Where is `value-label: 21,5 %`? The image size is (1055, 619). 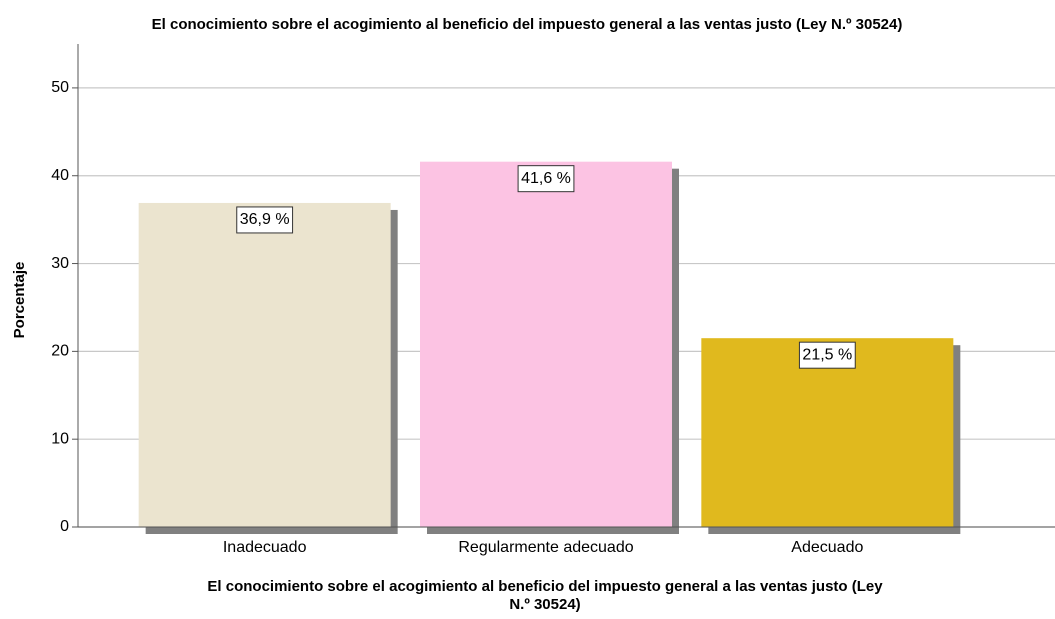
value-label: 21,5 % is located at coordinates (827, 354).